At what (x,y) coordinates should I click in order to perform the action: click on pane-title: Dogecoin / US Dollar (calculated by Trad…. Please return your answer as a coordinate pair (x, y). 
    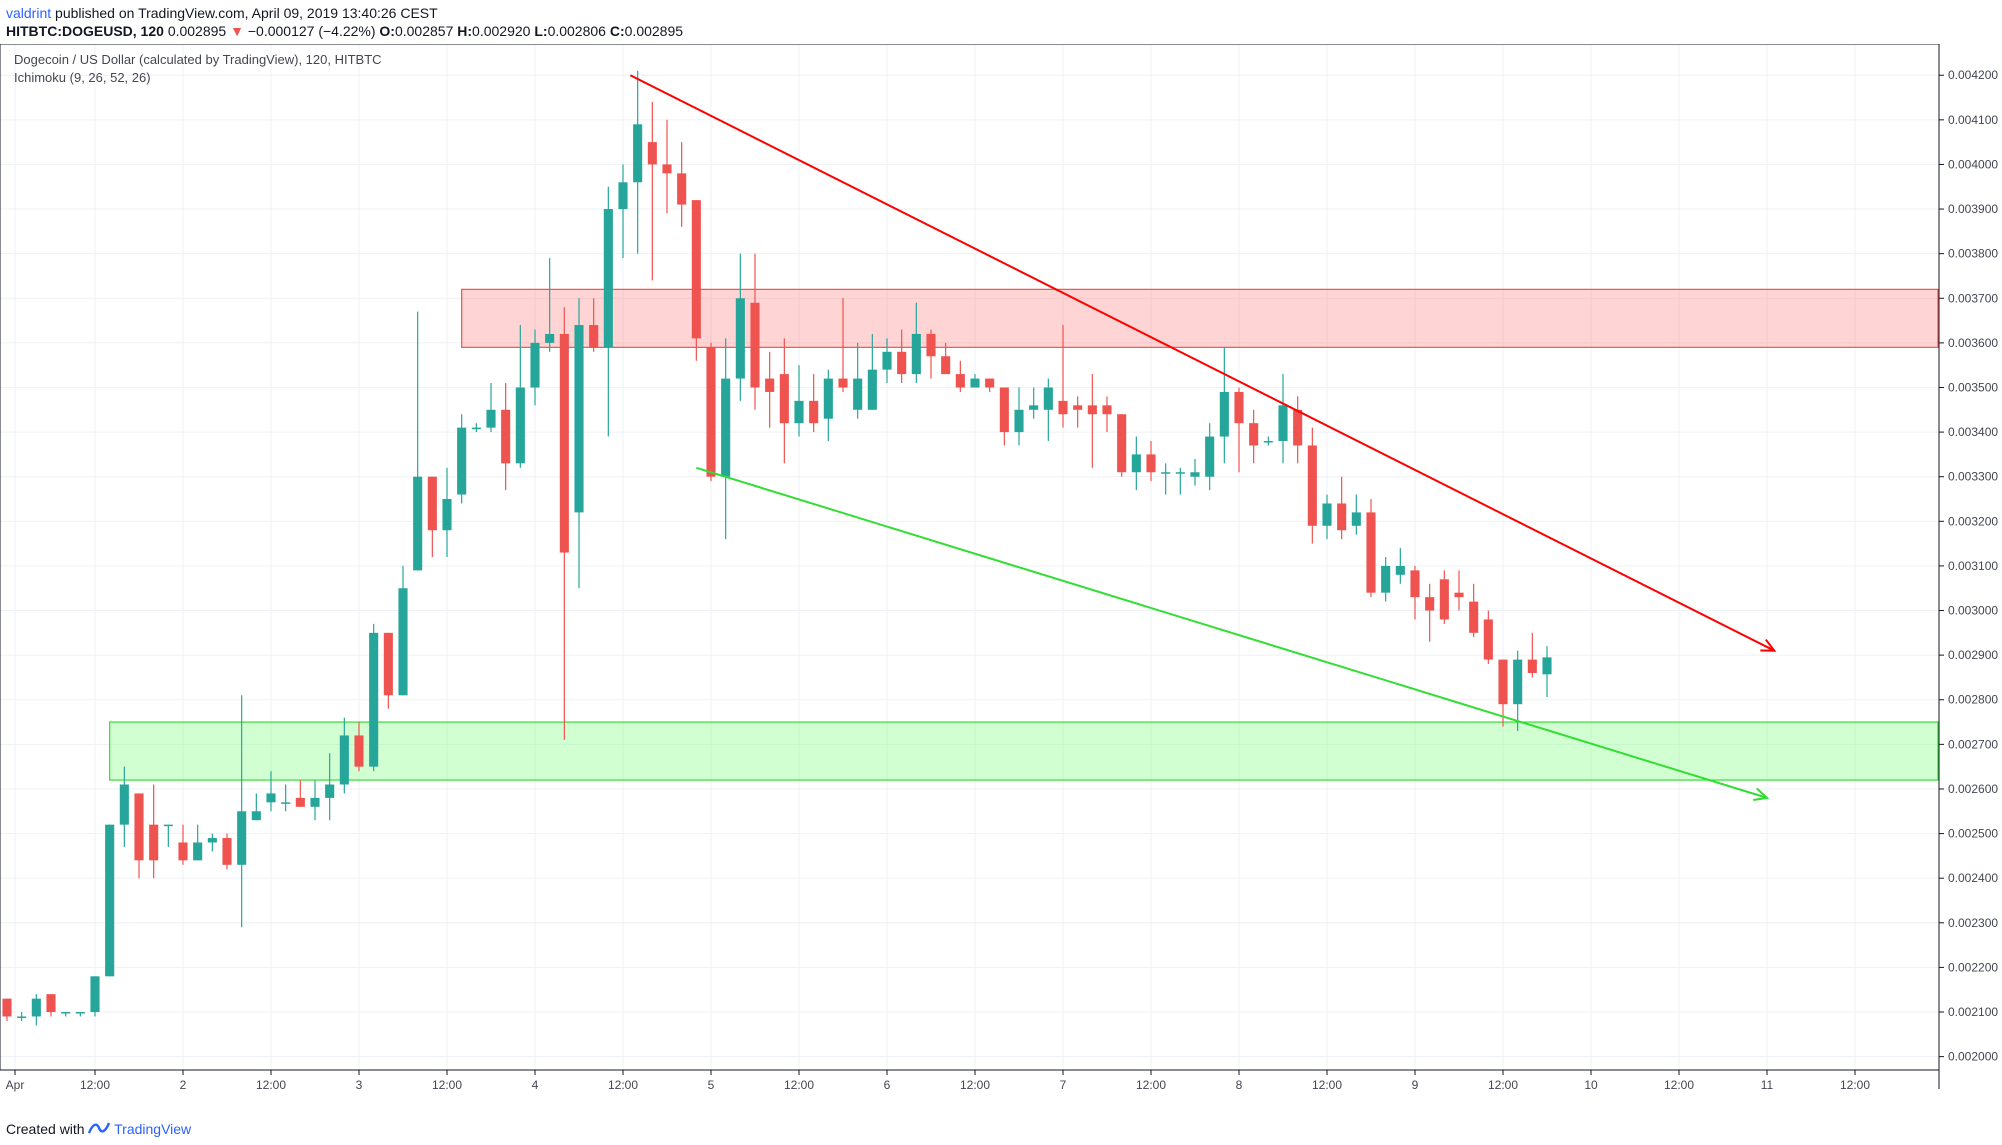
    Looking at the image, I should click on (198, 59).